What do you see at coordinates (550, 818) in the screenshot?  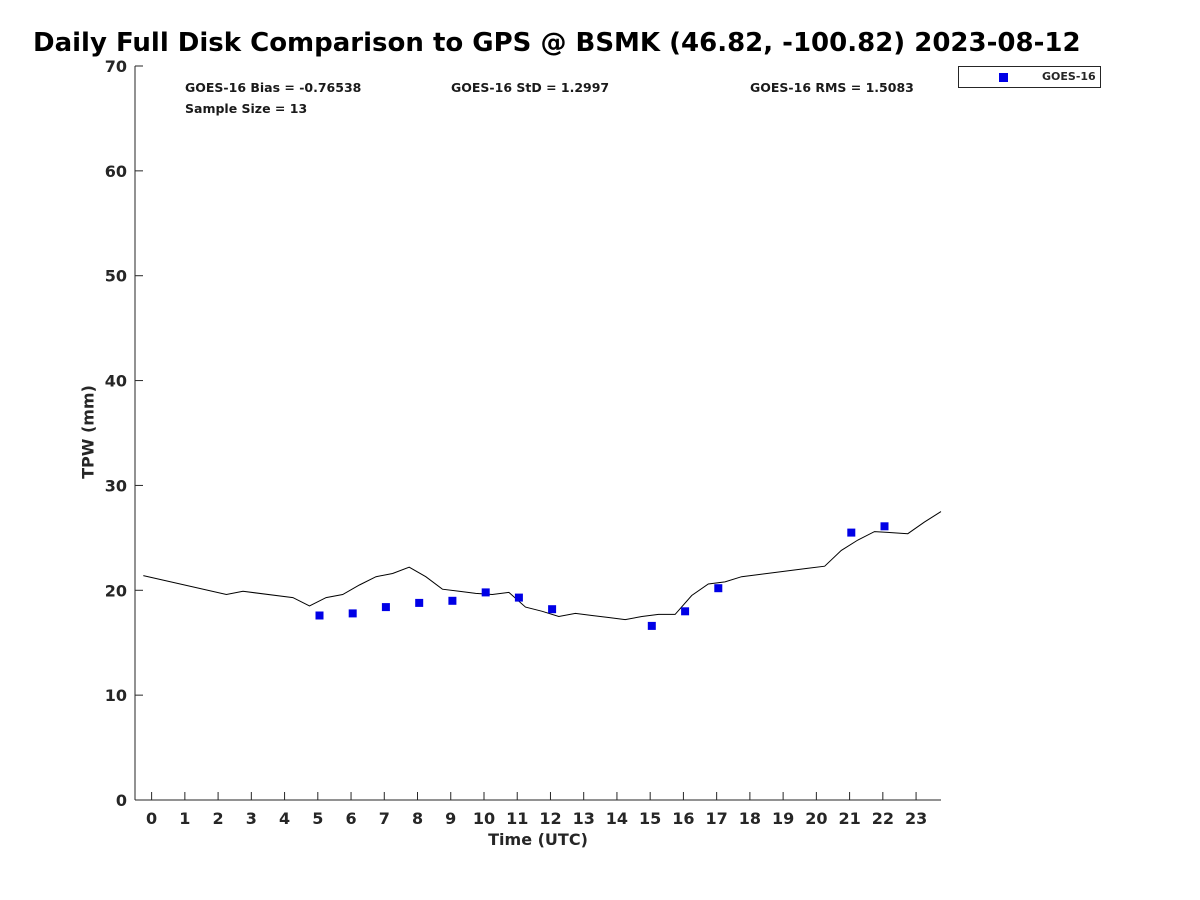 I see `x-tick-label: 12` at bounding box center [550, 818].